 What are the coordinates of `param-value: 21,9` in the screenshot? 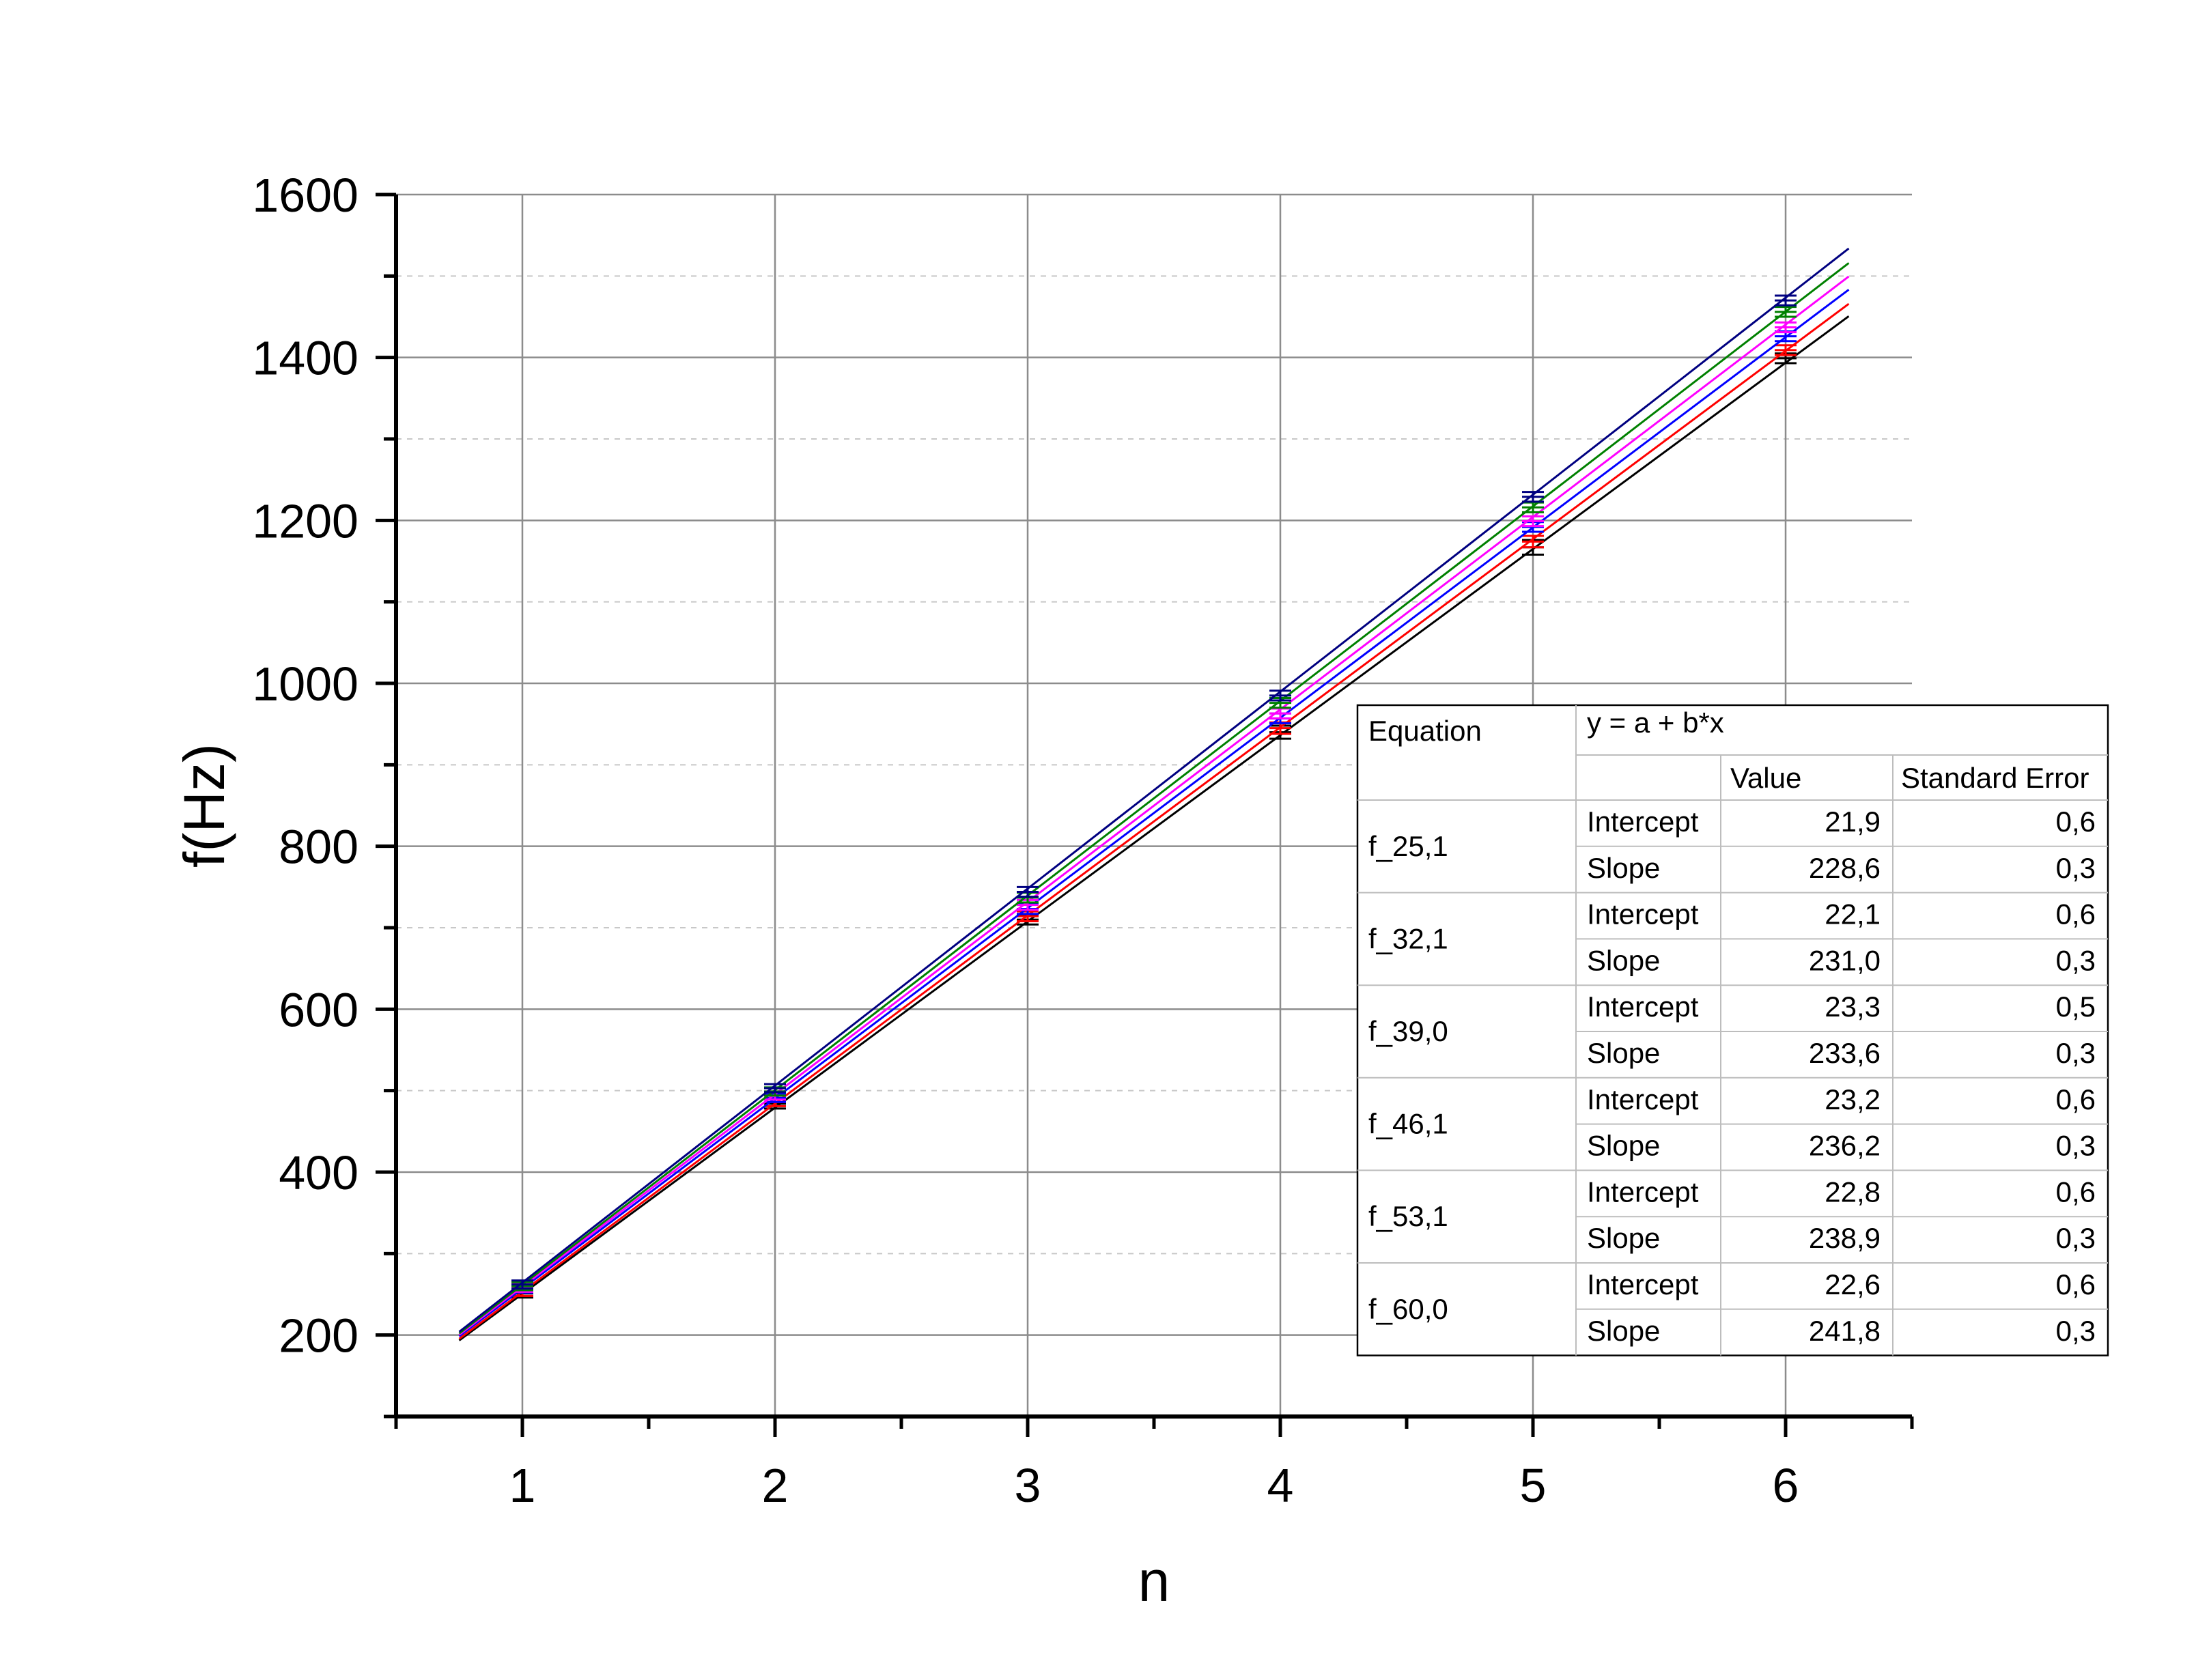 It's located at (1853, 822).